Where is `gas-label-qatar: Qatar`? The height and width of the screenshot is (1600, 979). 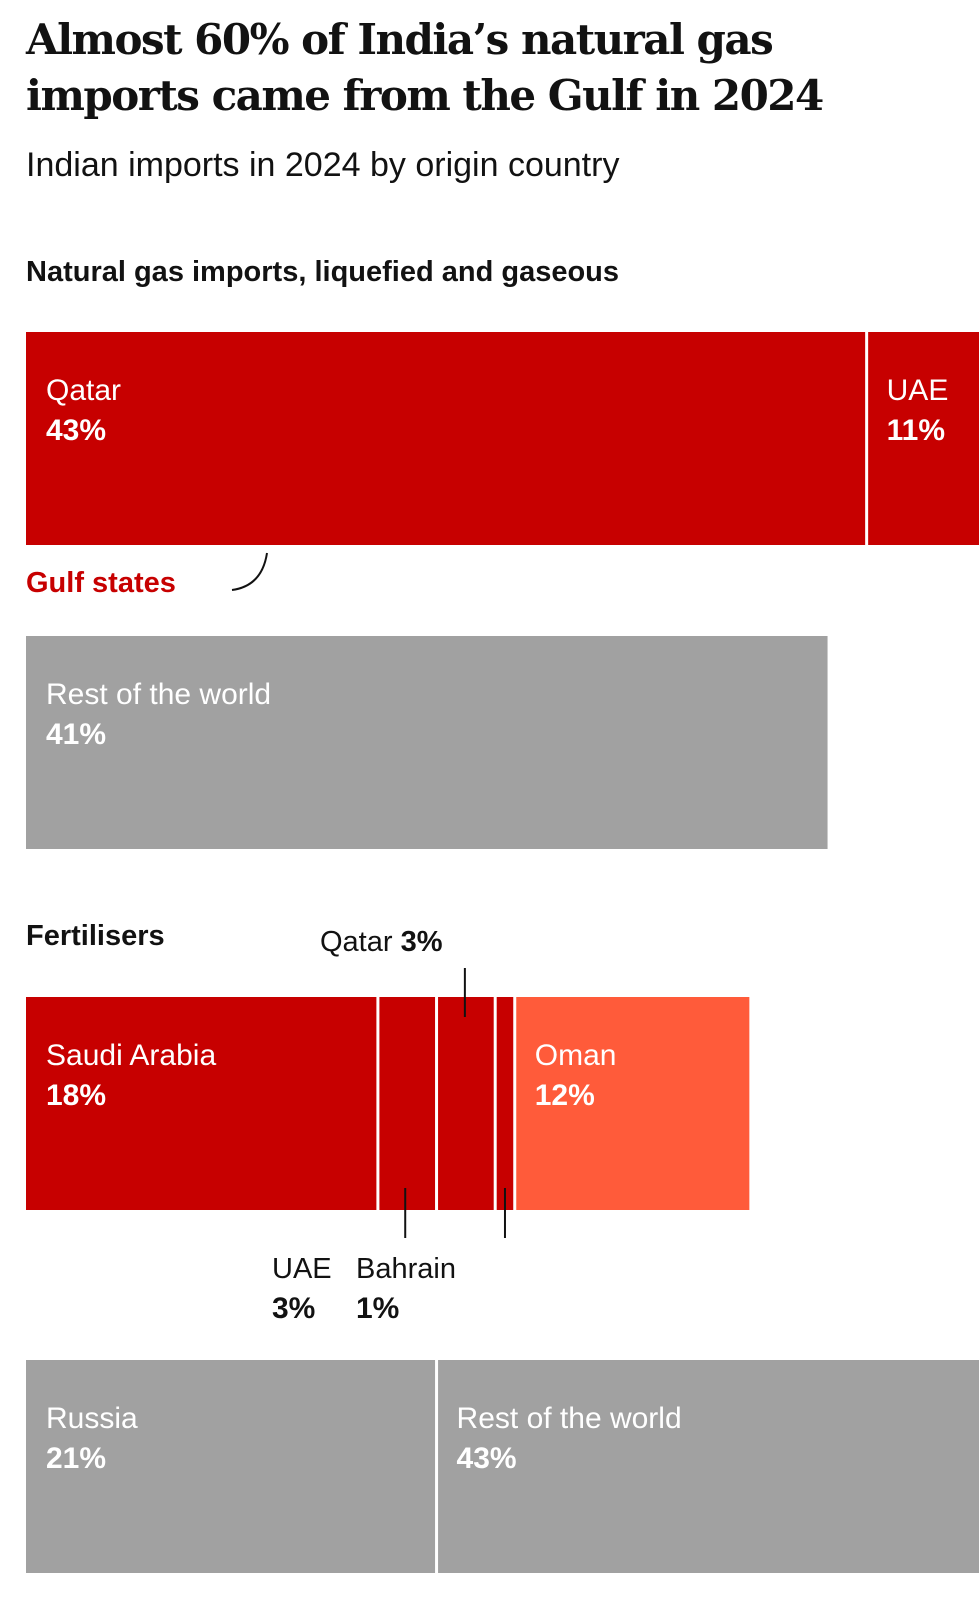
gas-label-qatar: Qatar is located at coordinates (83, 390).